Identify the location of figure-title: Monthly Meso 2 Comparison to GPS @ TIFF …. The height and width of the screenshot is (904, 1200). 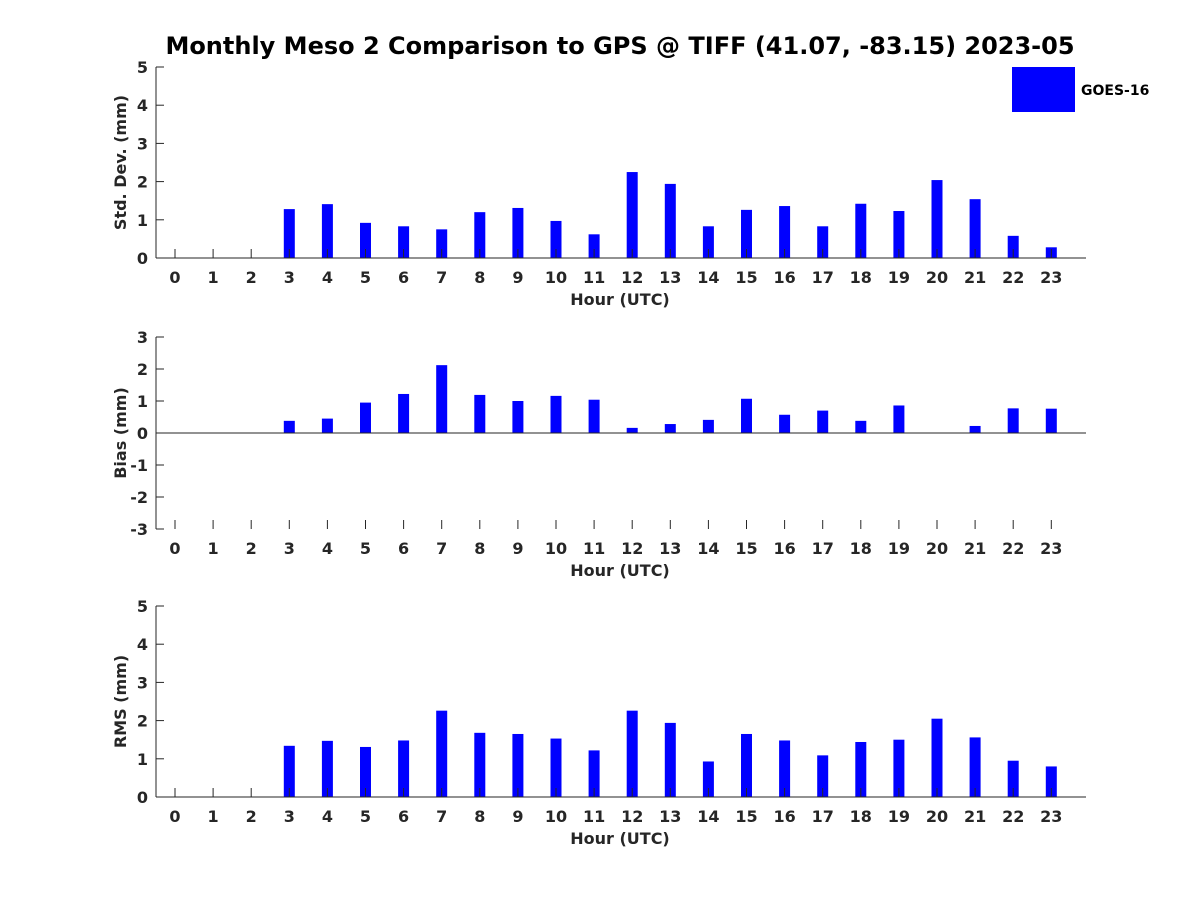
(619, 46).